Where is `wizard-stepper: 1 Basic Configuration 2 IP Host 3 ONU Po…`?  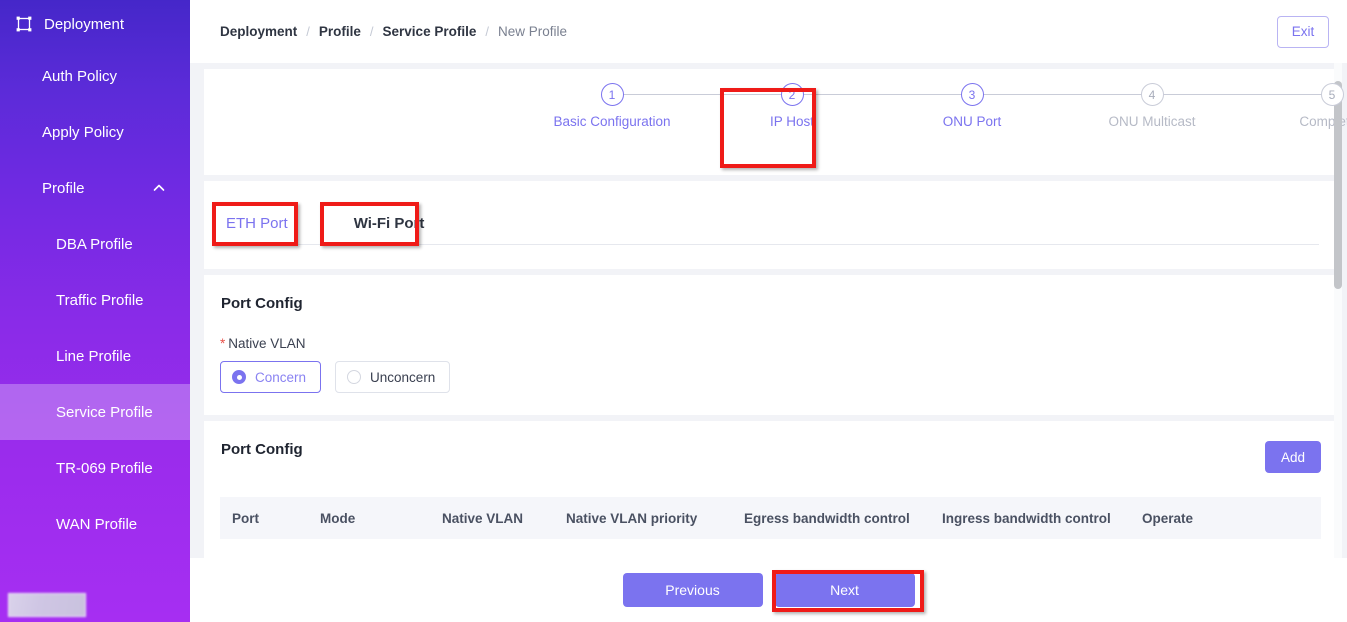 wizard-stepper: 1 Basic Configuration 2 IP Host 3 ONU Po… is located at coordinates (775, 122).